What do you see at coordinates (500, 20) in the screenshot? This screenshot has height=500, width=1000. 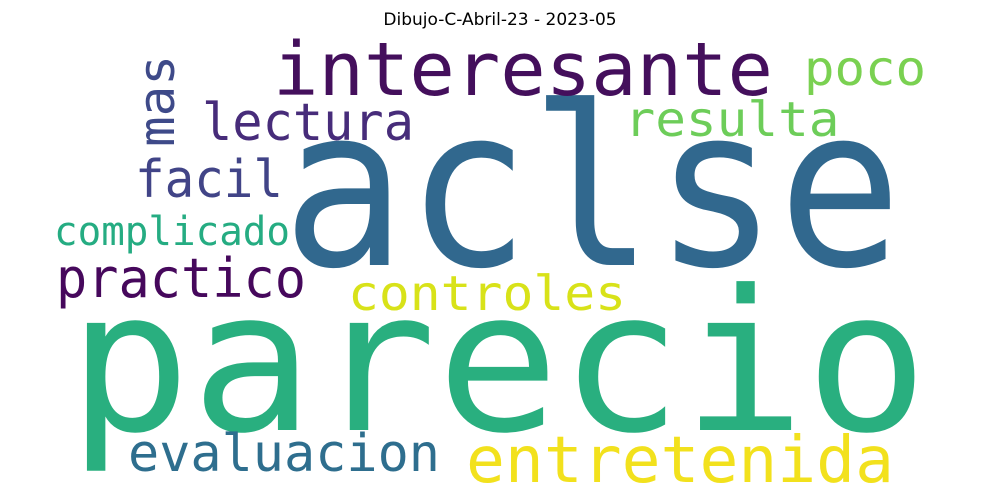 I see `figure-title: Dibujo-C-Abril-23 - 2023-05` at bounding box center [500, 20].